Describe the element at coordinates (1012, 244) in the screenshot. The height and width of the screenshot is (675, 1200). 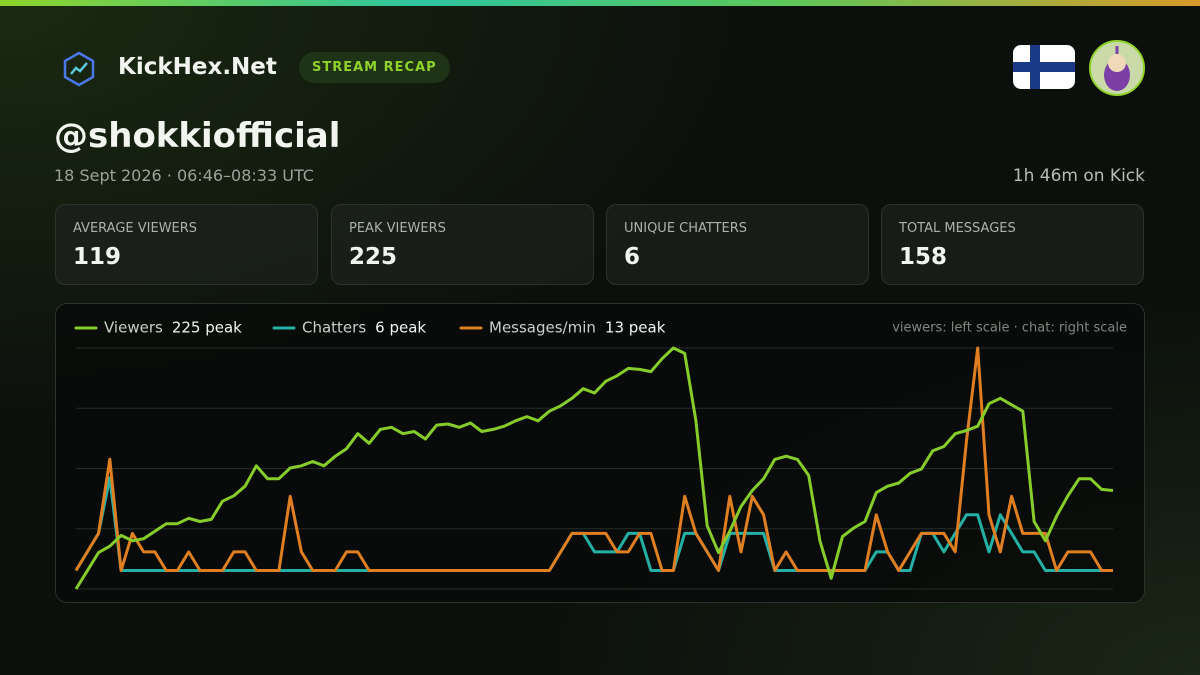
I see `stat-card: TOTAL MESSAGES 158` at that location.